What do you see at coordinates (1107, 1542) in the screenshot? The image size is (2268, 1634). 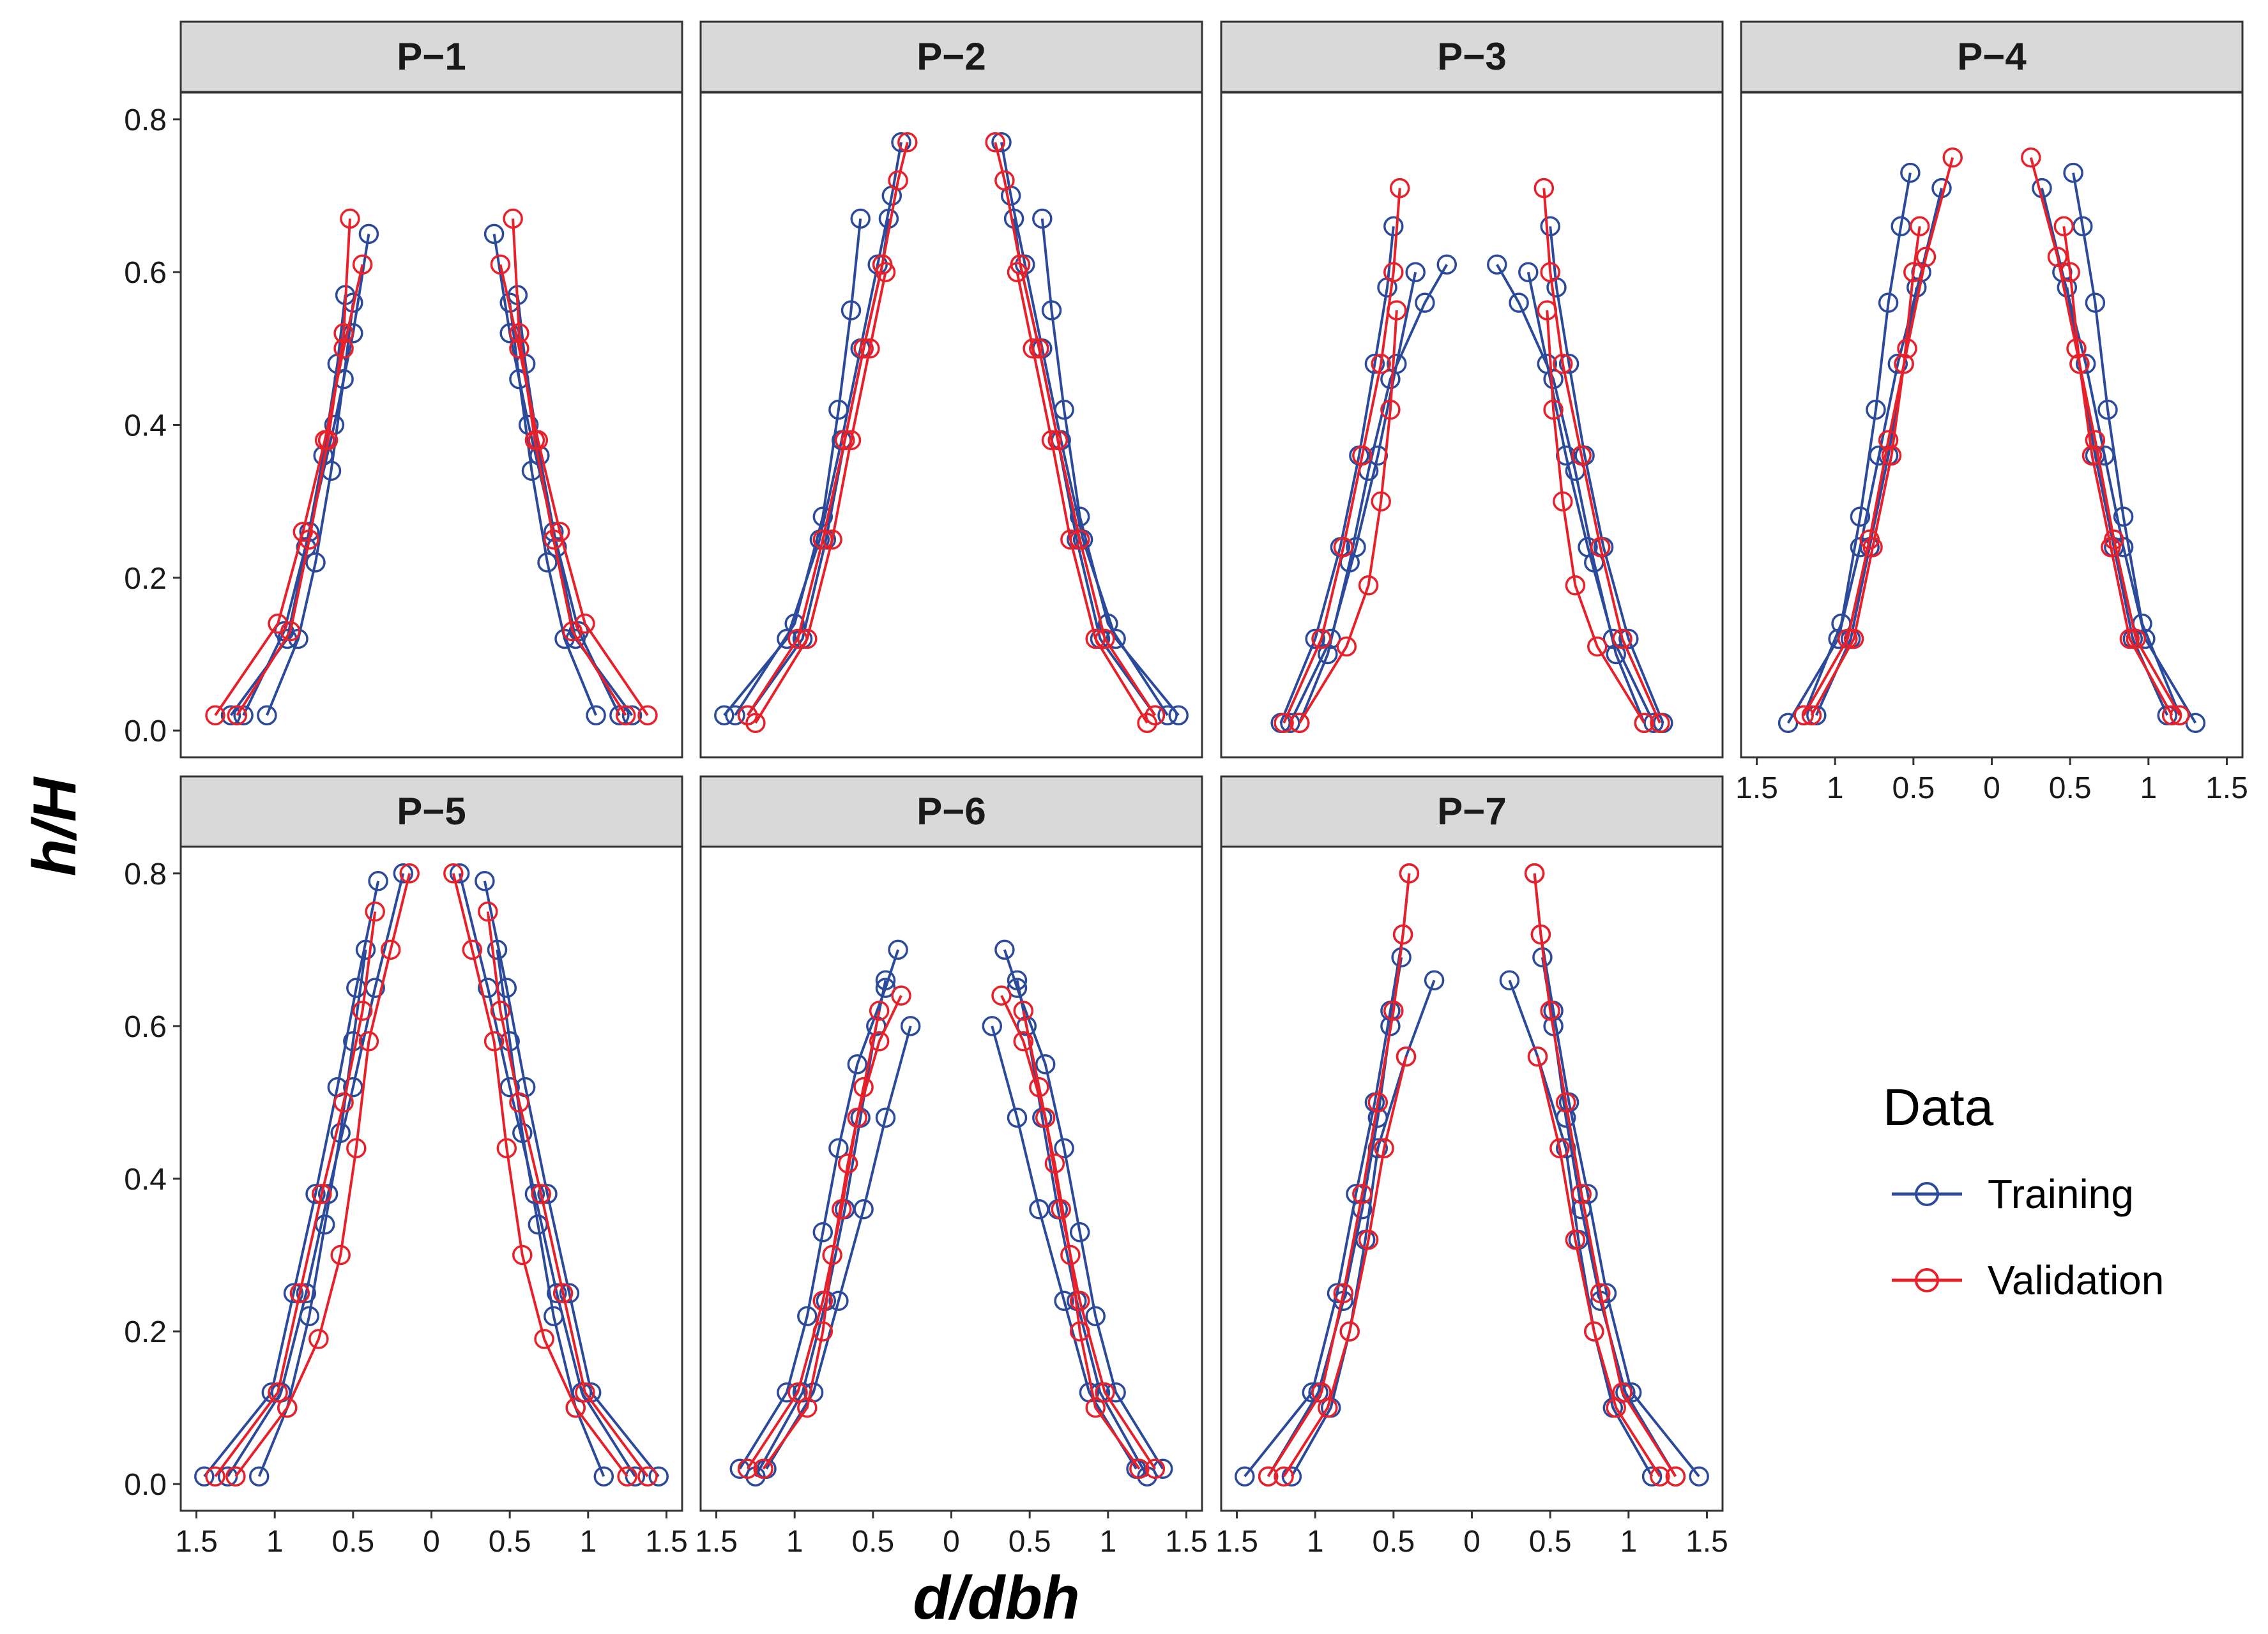 I see `x-tick-label: 1` at bounding box center [1107, 1542].